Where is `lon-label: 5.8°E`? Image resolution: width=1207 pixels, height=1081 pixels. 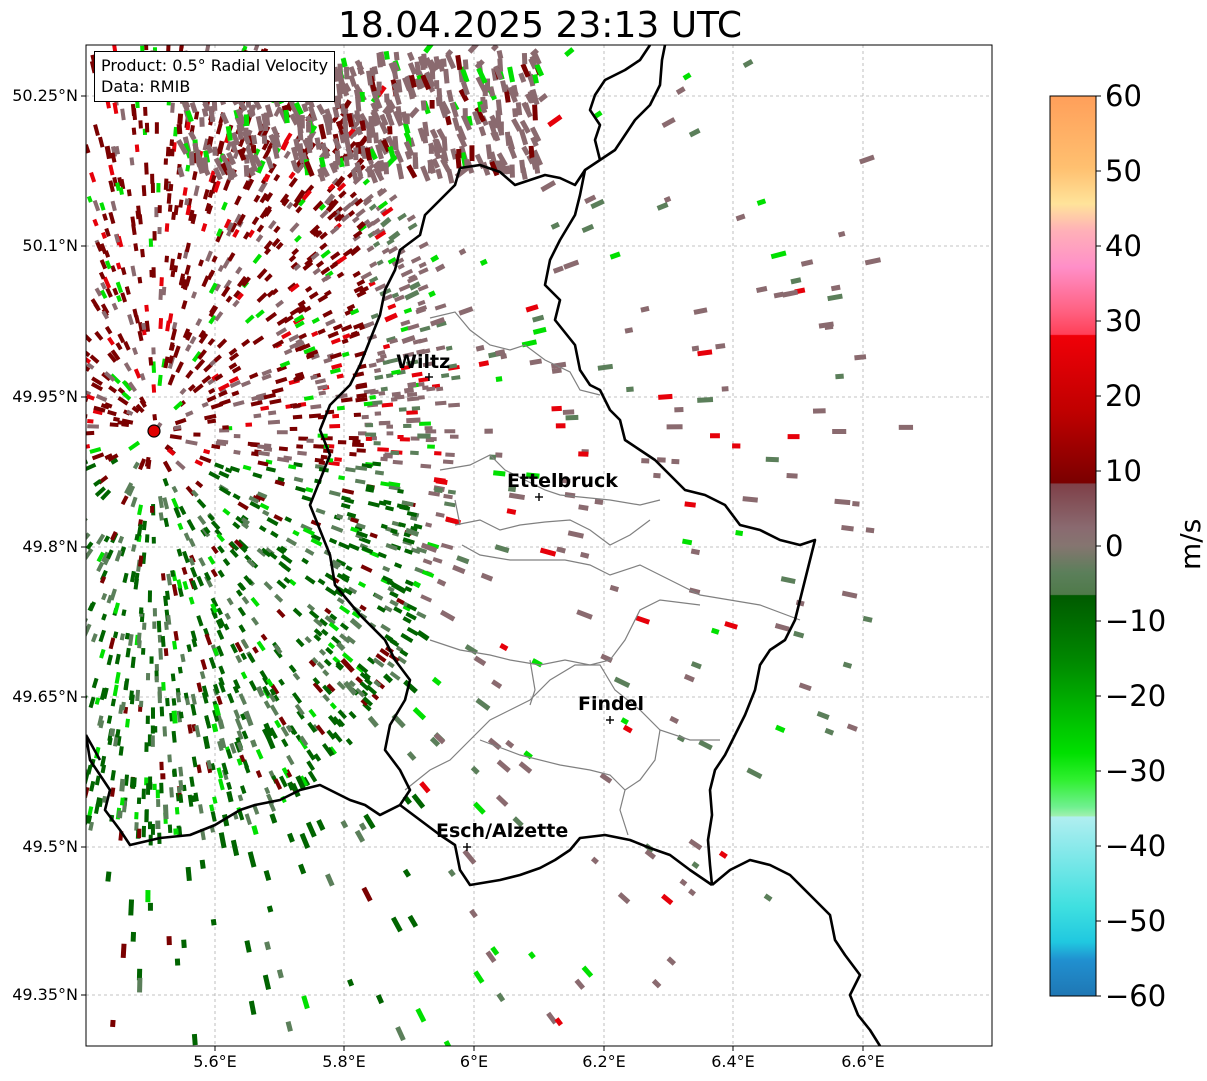
lon-label: 5.8°E is located at coordinates (344, 1061).